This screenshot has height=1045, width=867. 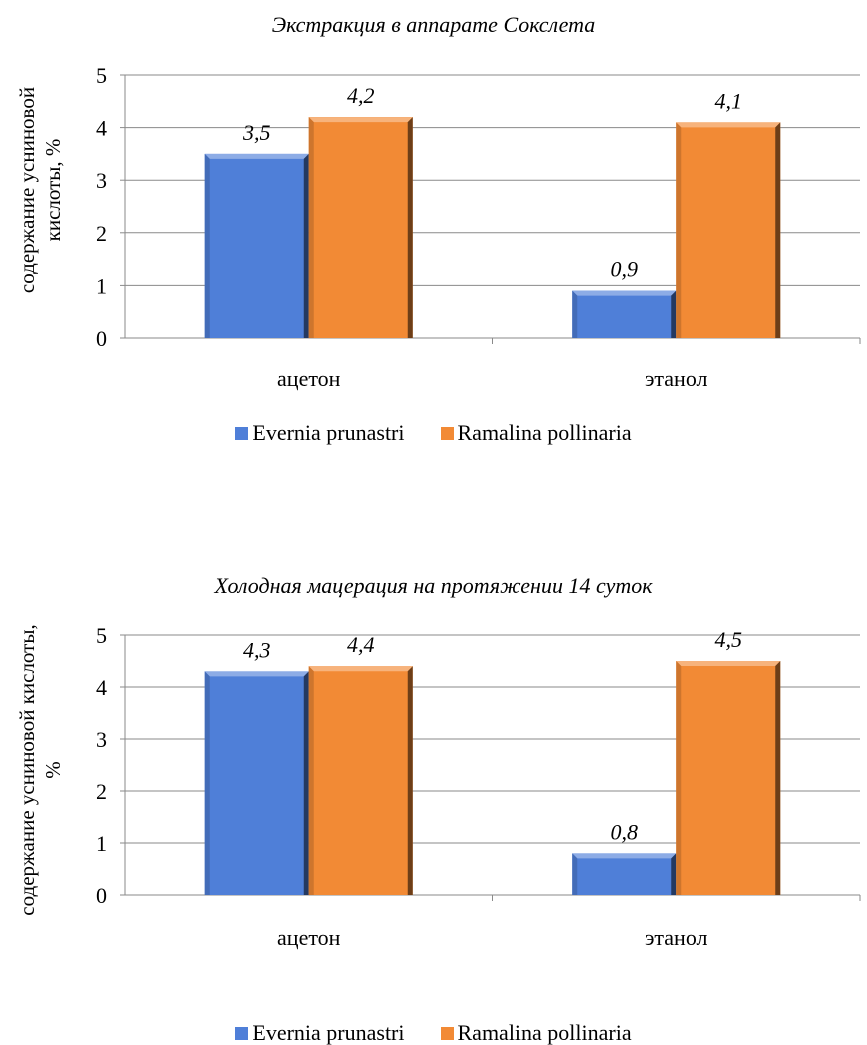 I want to click on data-label: 3,5, so click(x=256, y=132).